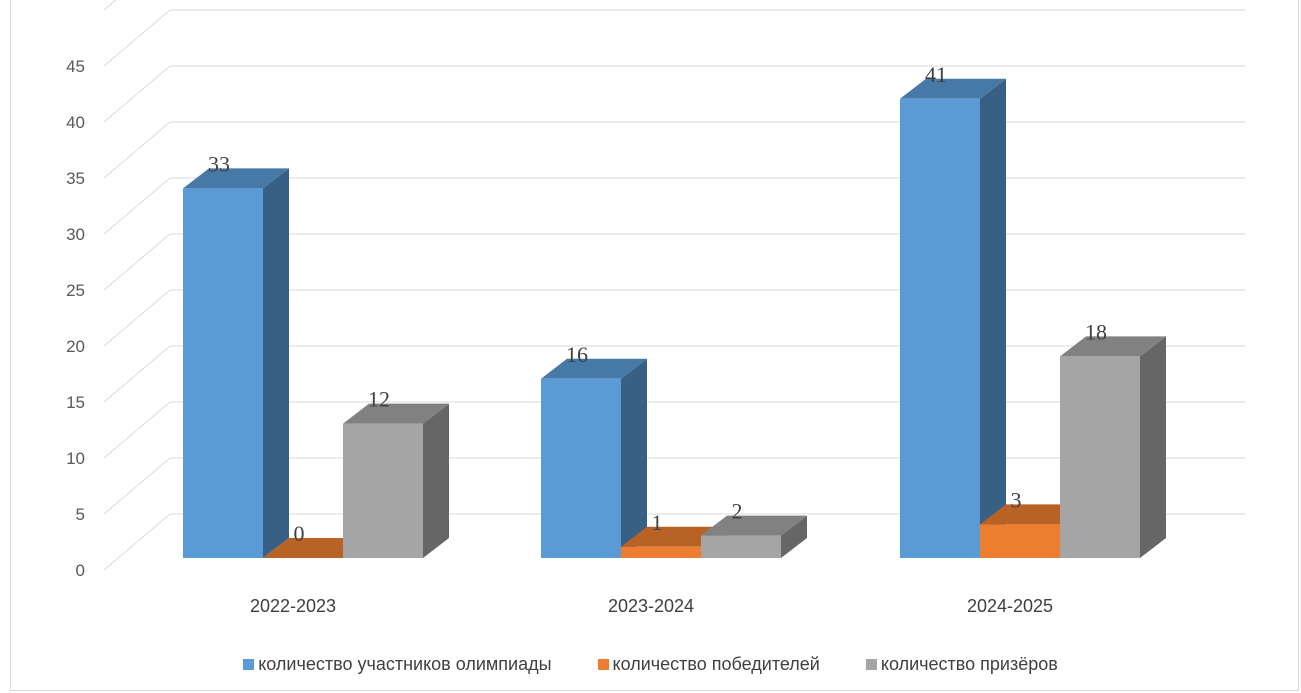  Describe the element at coordinates (379, 399) in the screenshot. I see `data-label: 12` at that location.